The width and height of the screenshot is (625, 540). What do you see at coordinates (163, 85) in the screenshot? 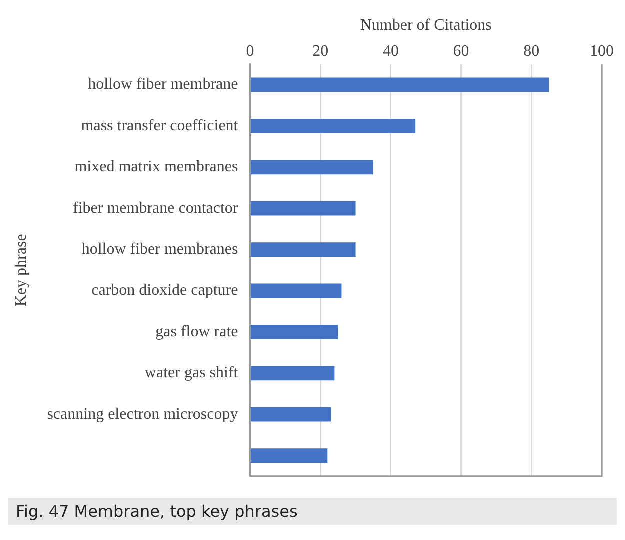
I see `y-tick-label: hollow fiber membrane` at bounding box center [163, 85].